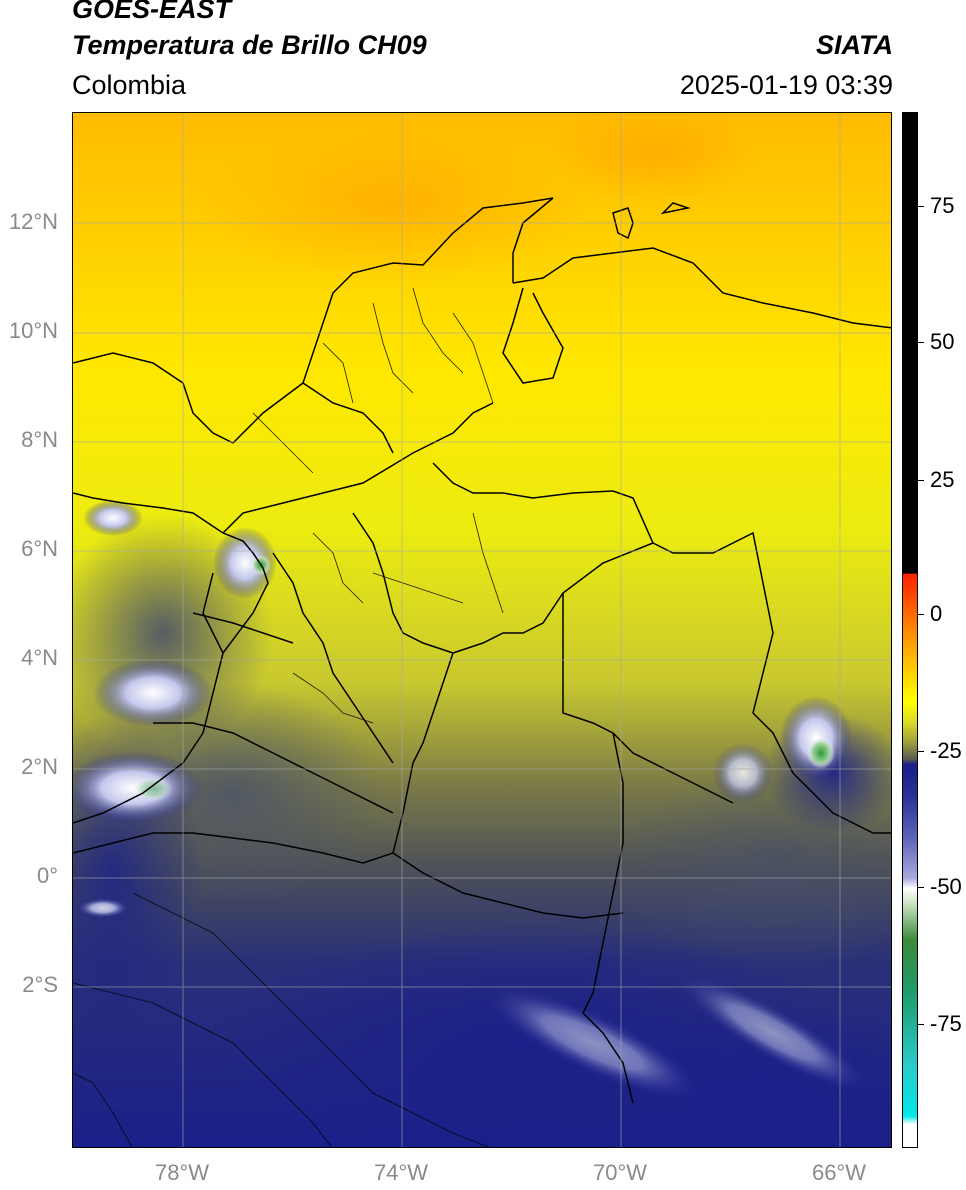  Describe the element at coordinates (39, 439) in the screenshot. I see `lat-label-8n: 8°N` at that location.